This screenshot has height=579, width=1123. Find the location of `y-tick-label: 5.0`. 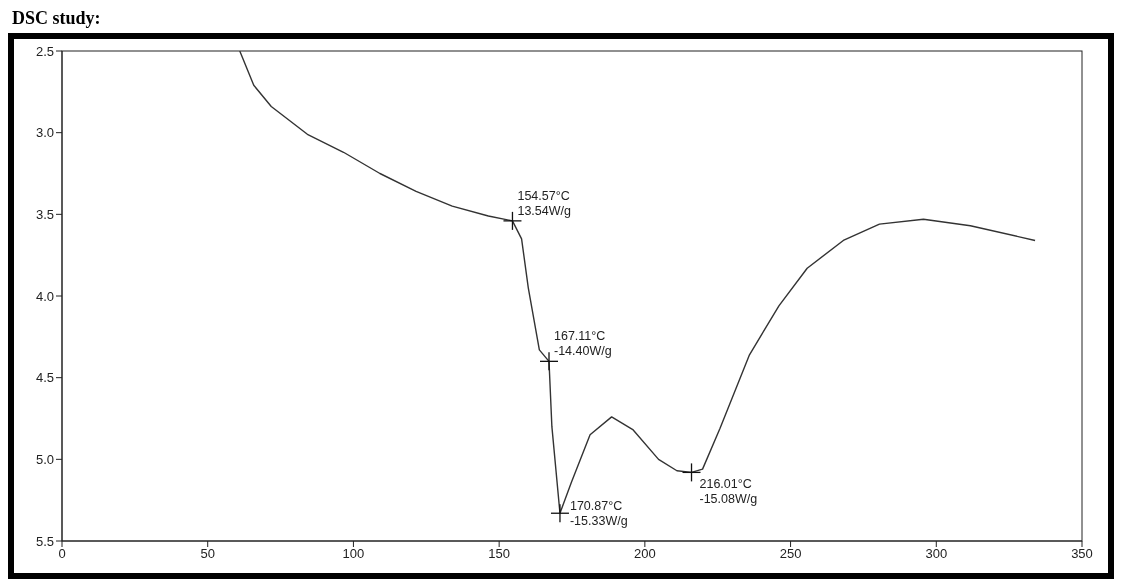

y-tick-label: 5.0 is located at coordinates (44, 459).